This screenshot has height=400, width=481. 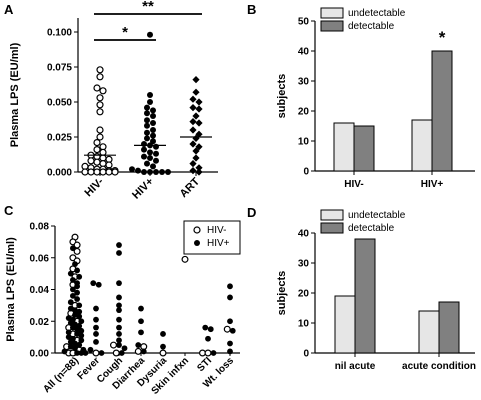 I want to click on panel-a-x-tick-label: HIV-, so click(x=94, y=187).